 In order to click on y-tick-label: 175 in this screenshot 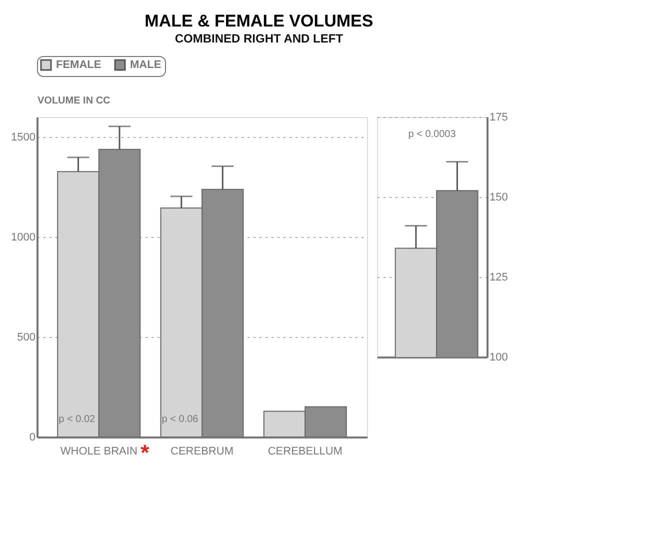, I will do `click(499, 118)`.